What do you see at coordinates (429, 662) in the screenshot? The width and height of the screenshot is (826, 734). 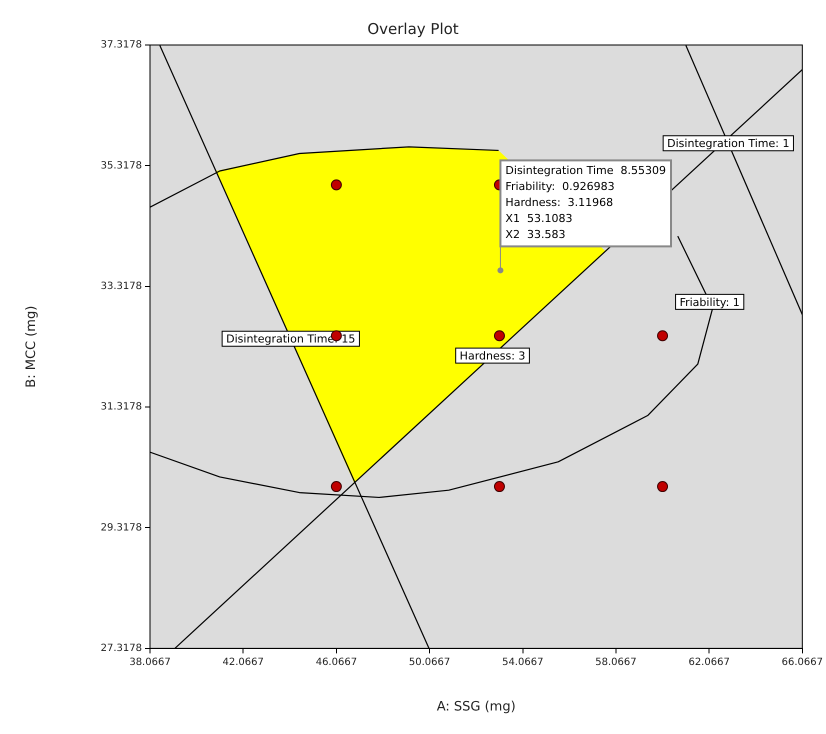 I see `x-tick-label: 50.0667` at bounding box center [429, 662].